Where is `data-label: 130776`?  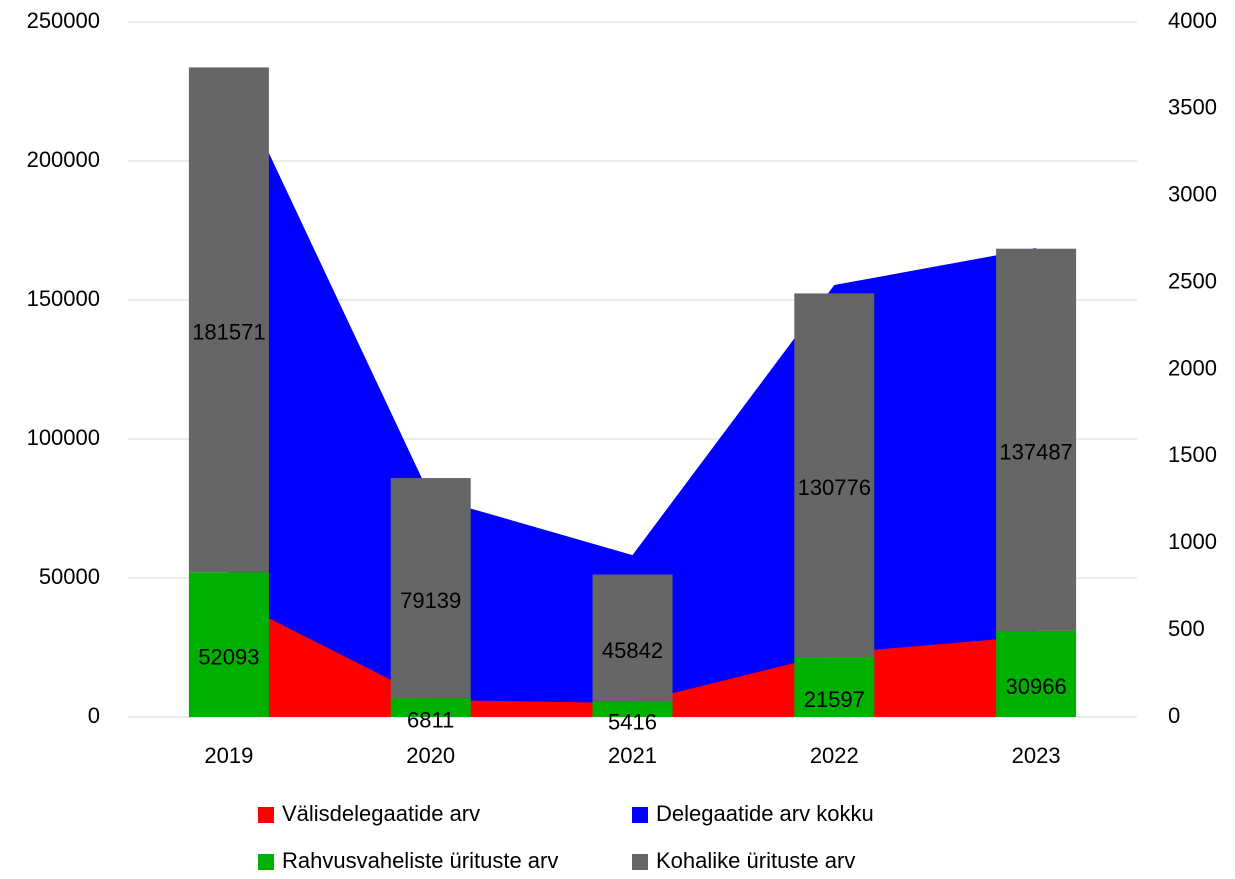
data-label: 130776 is located at coordinates (834, 487).